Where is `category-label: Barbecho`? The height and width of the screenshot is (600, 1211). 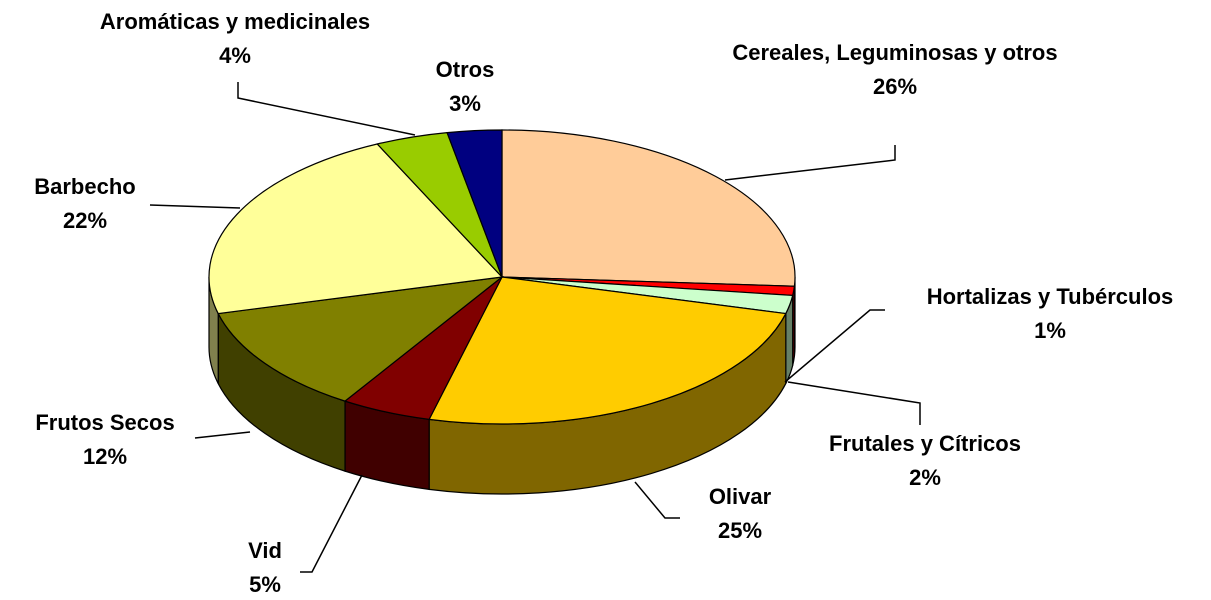
category-label: Barbecho is located at coordinates (85, 186).